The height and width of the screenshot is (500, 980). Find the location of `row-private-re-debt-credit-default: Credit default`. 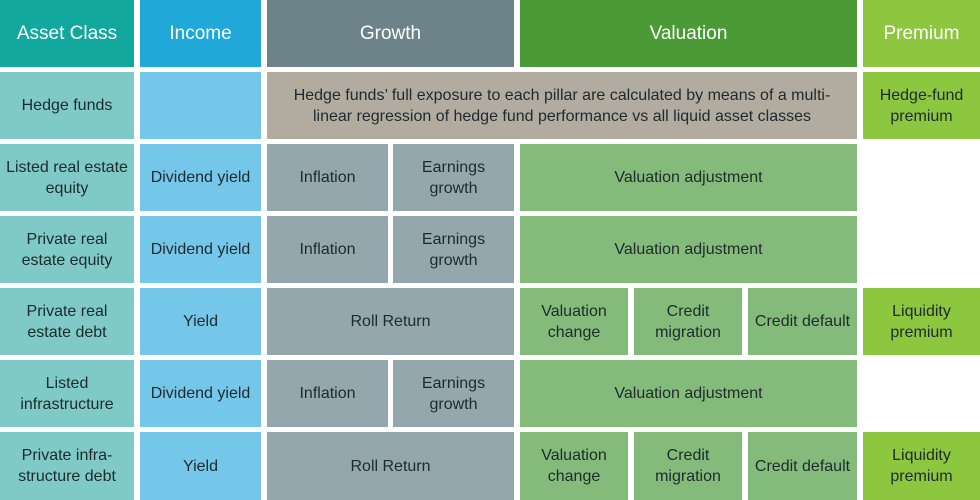

row-private-re-debt-credit-default: Credit default is located at coordinates (802, 321).